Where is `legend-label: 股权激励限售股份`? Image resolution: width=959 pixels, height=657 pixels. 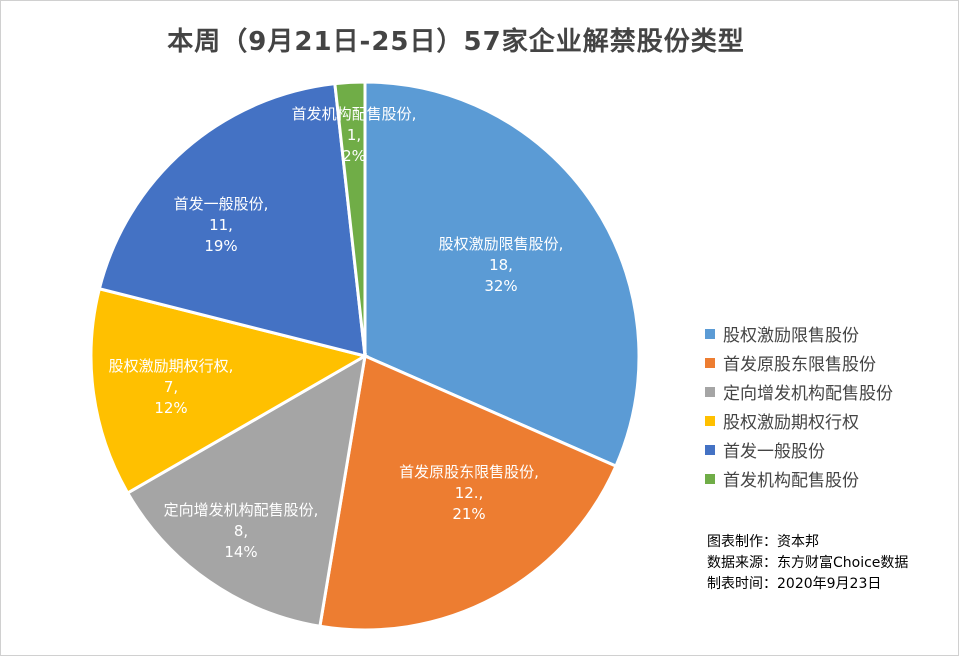
legend-label: 股权激励限售股份 is located at coordinates (791, 336).